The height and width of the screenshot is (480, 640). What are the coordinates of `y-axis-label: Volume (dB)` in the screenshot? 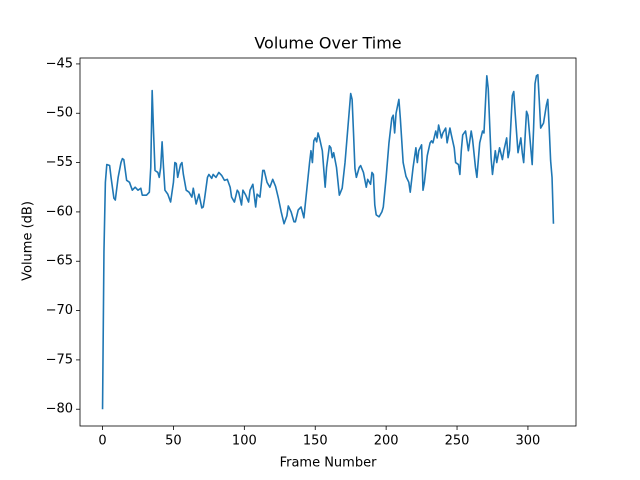 It's located at (28, 241).